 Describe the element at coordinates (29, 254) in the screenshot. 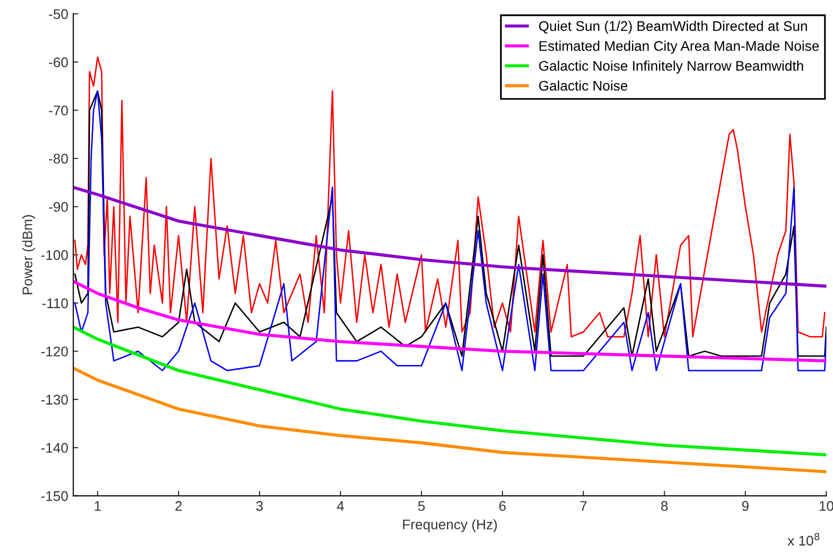

I see `y-axis-title: Power (dBm)` at that location.